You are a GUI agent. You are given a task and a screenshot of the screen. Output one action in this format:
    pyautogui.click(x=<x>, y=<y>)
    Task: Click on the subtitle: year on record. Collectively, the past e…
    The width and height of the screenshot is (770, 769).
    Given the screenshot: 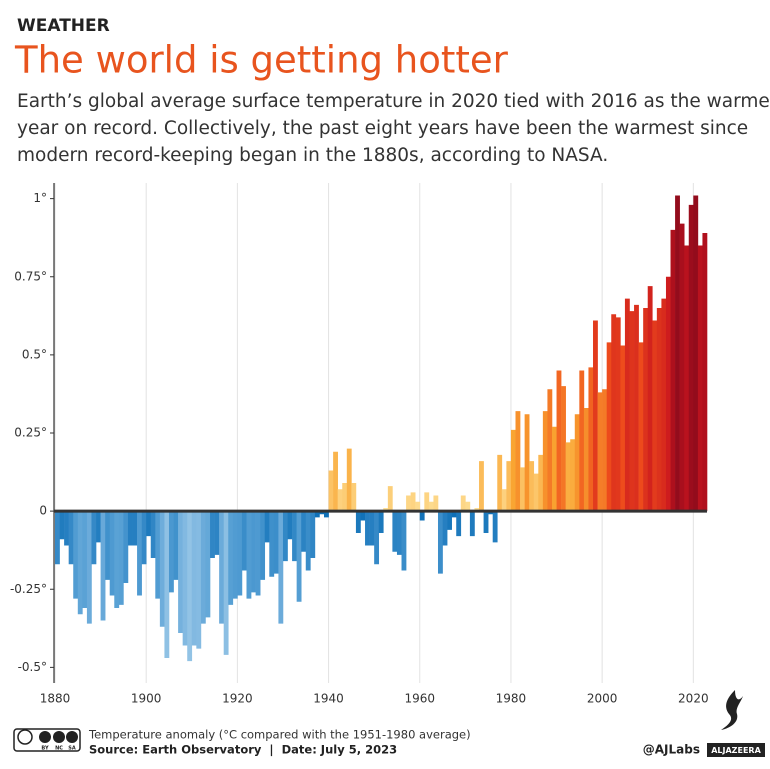 What is the action you would take?
    pyautogui.click(x=382, y=128)
    